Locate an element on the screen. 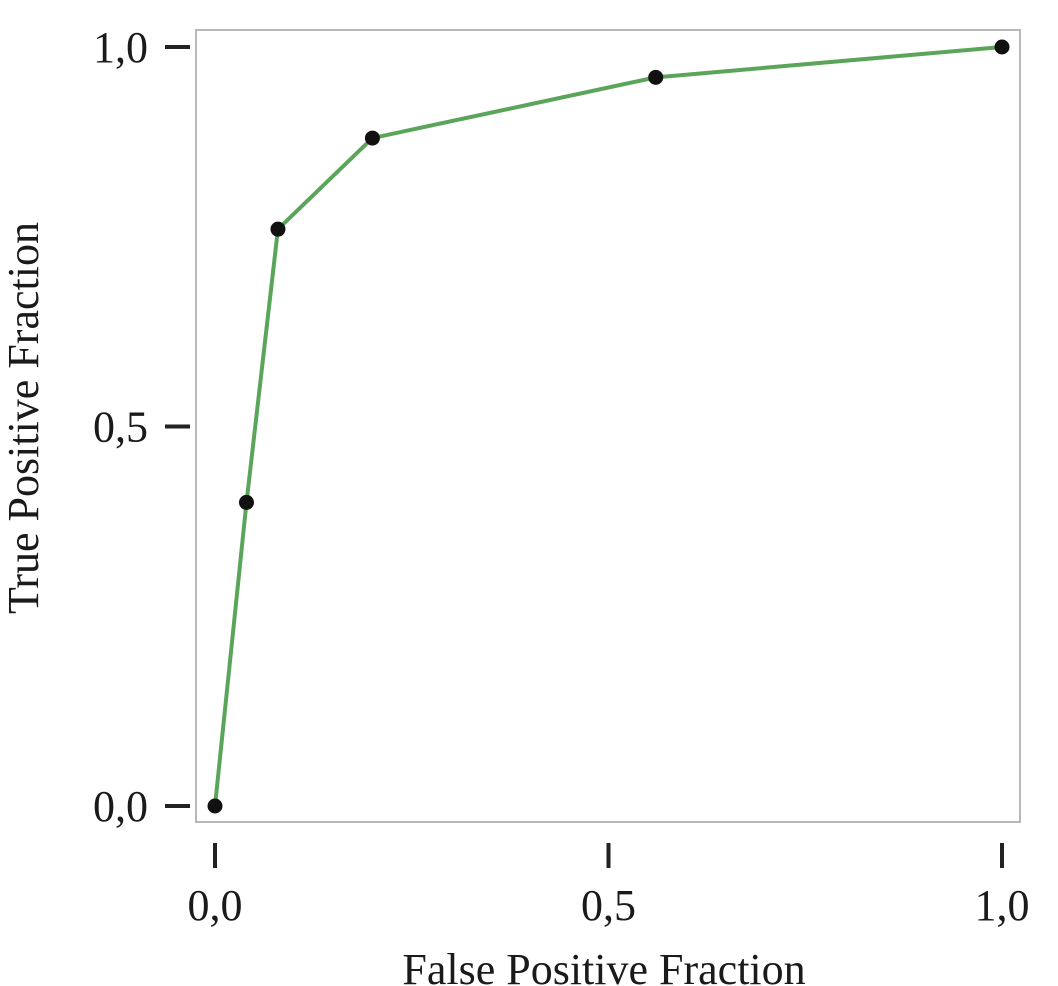 This screenshot has height=986, width=1058. x-tick-label: 1,0 is located at coordinates (1002, 905).